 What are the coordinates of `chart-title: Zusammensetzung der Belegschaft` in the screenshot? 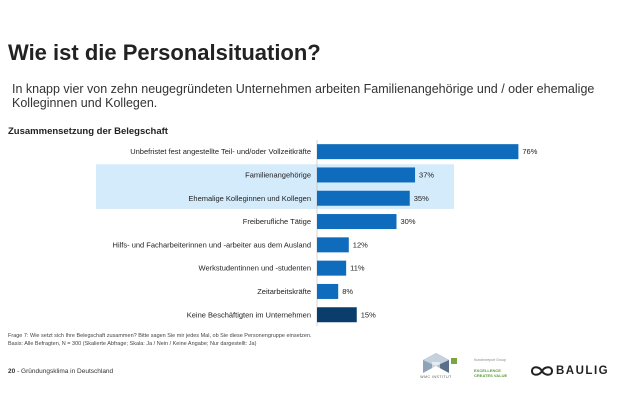 It's located at (88, 131).